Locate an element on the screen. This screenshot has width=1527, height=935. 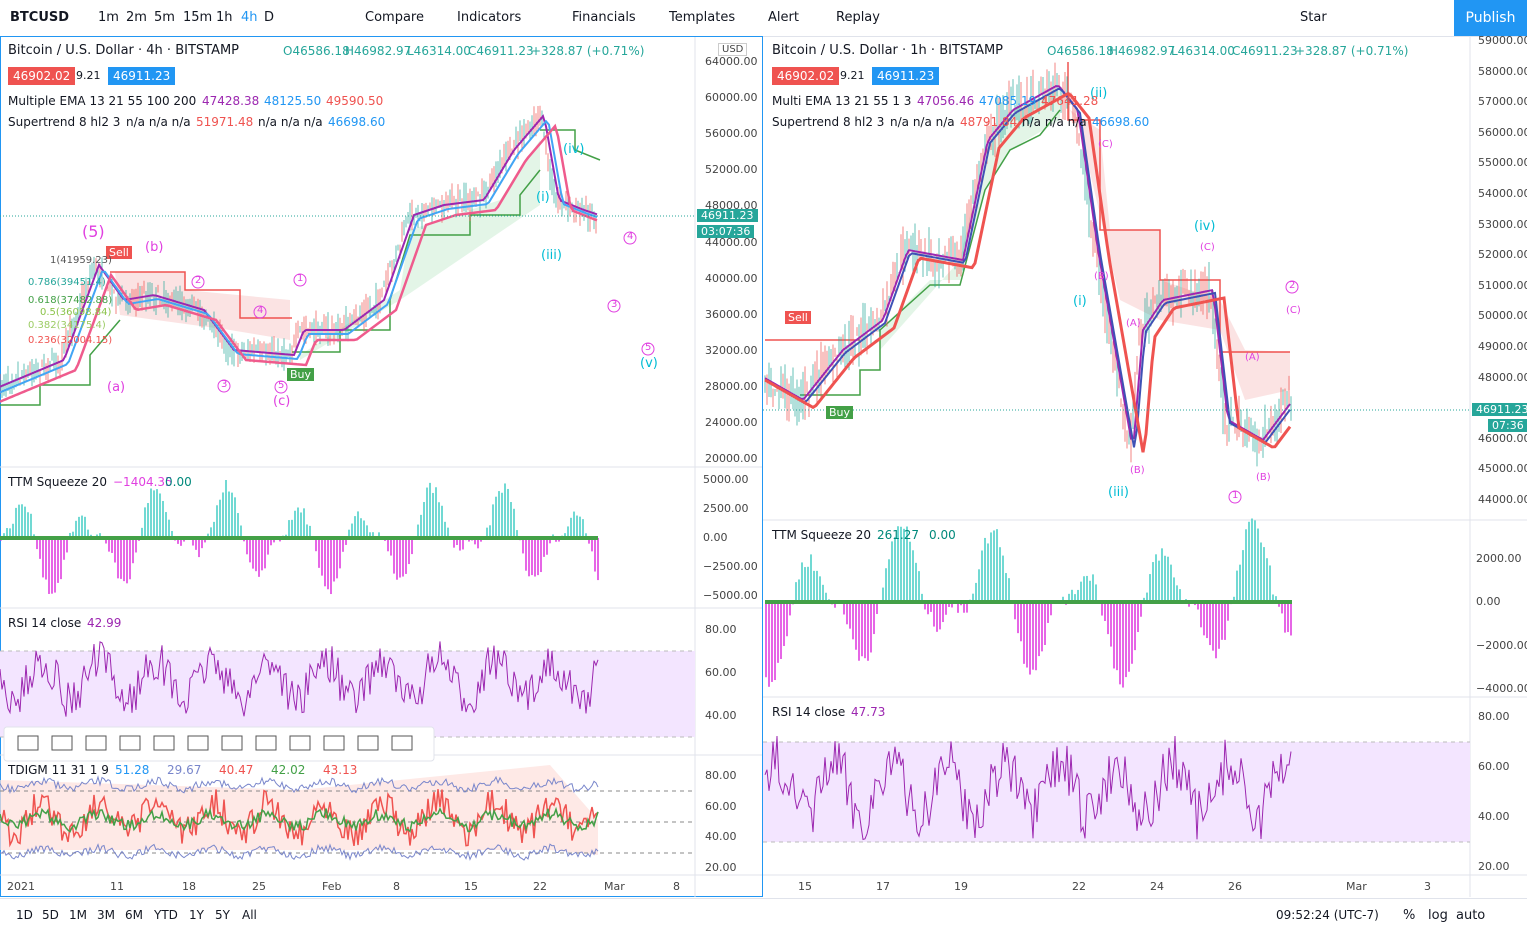
axis-label: 0.00 is located at coordinates (715, 537).